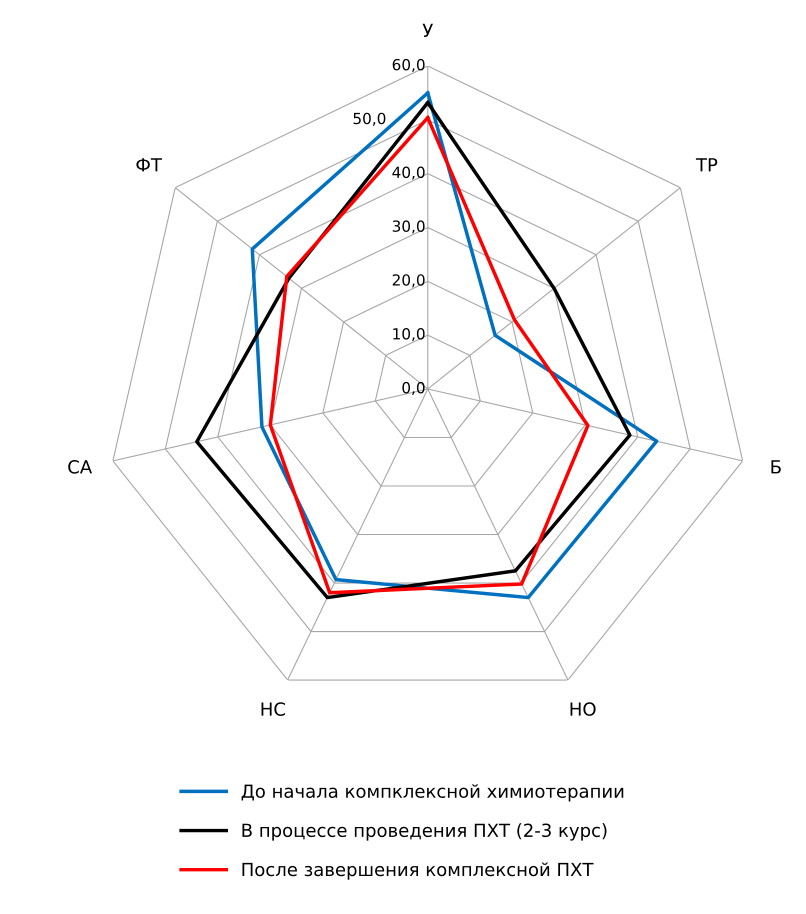 Image resolution: width=806 pixels, height=914 pixels. What do you see at coordinates (408, 281) in the screenshot?
I see `y-tick-label: 20,0` at bounding box center [408, 281].